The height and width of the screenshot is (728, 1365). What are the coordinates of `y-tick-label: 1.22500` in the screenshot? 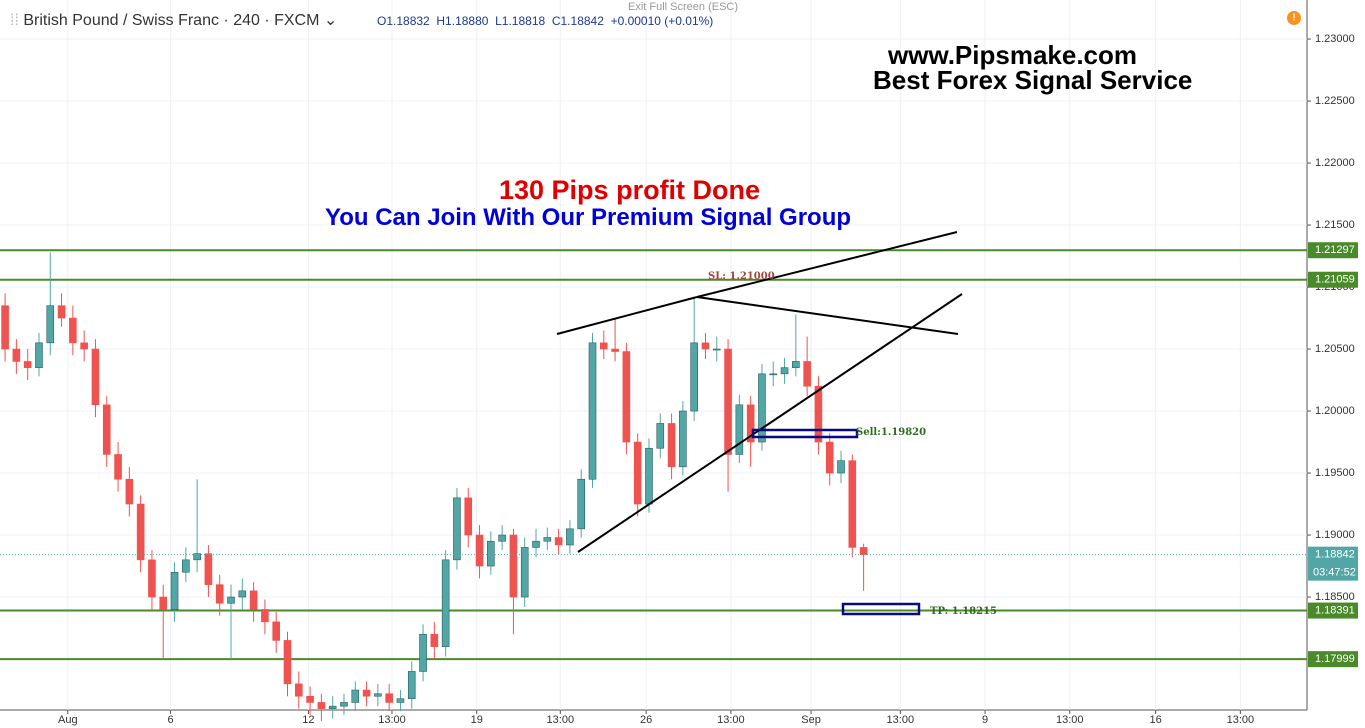 It's located at (1335, 101).